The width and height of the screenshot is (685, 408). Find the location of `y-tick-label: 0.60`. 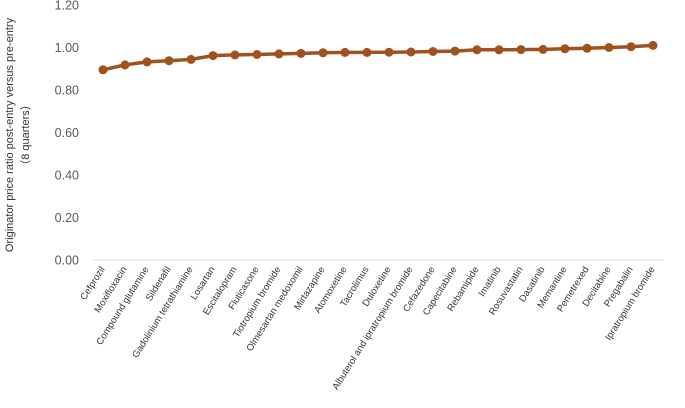

y-tick-label: 0.60 is located at coordinates (67, 133).